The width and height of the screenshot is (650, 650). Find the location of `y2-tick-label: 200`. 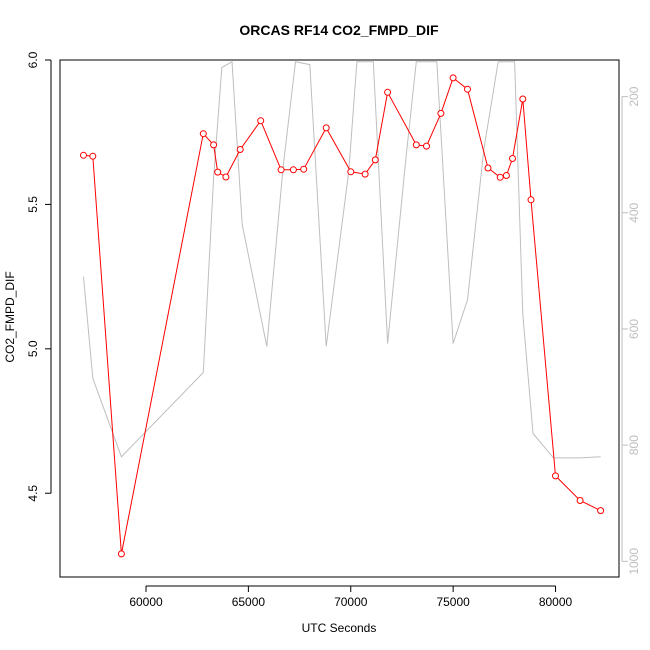

y2-tick-label: 200 is located at coordinates (634, 96).